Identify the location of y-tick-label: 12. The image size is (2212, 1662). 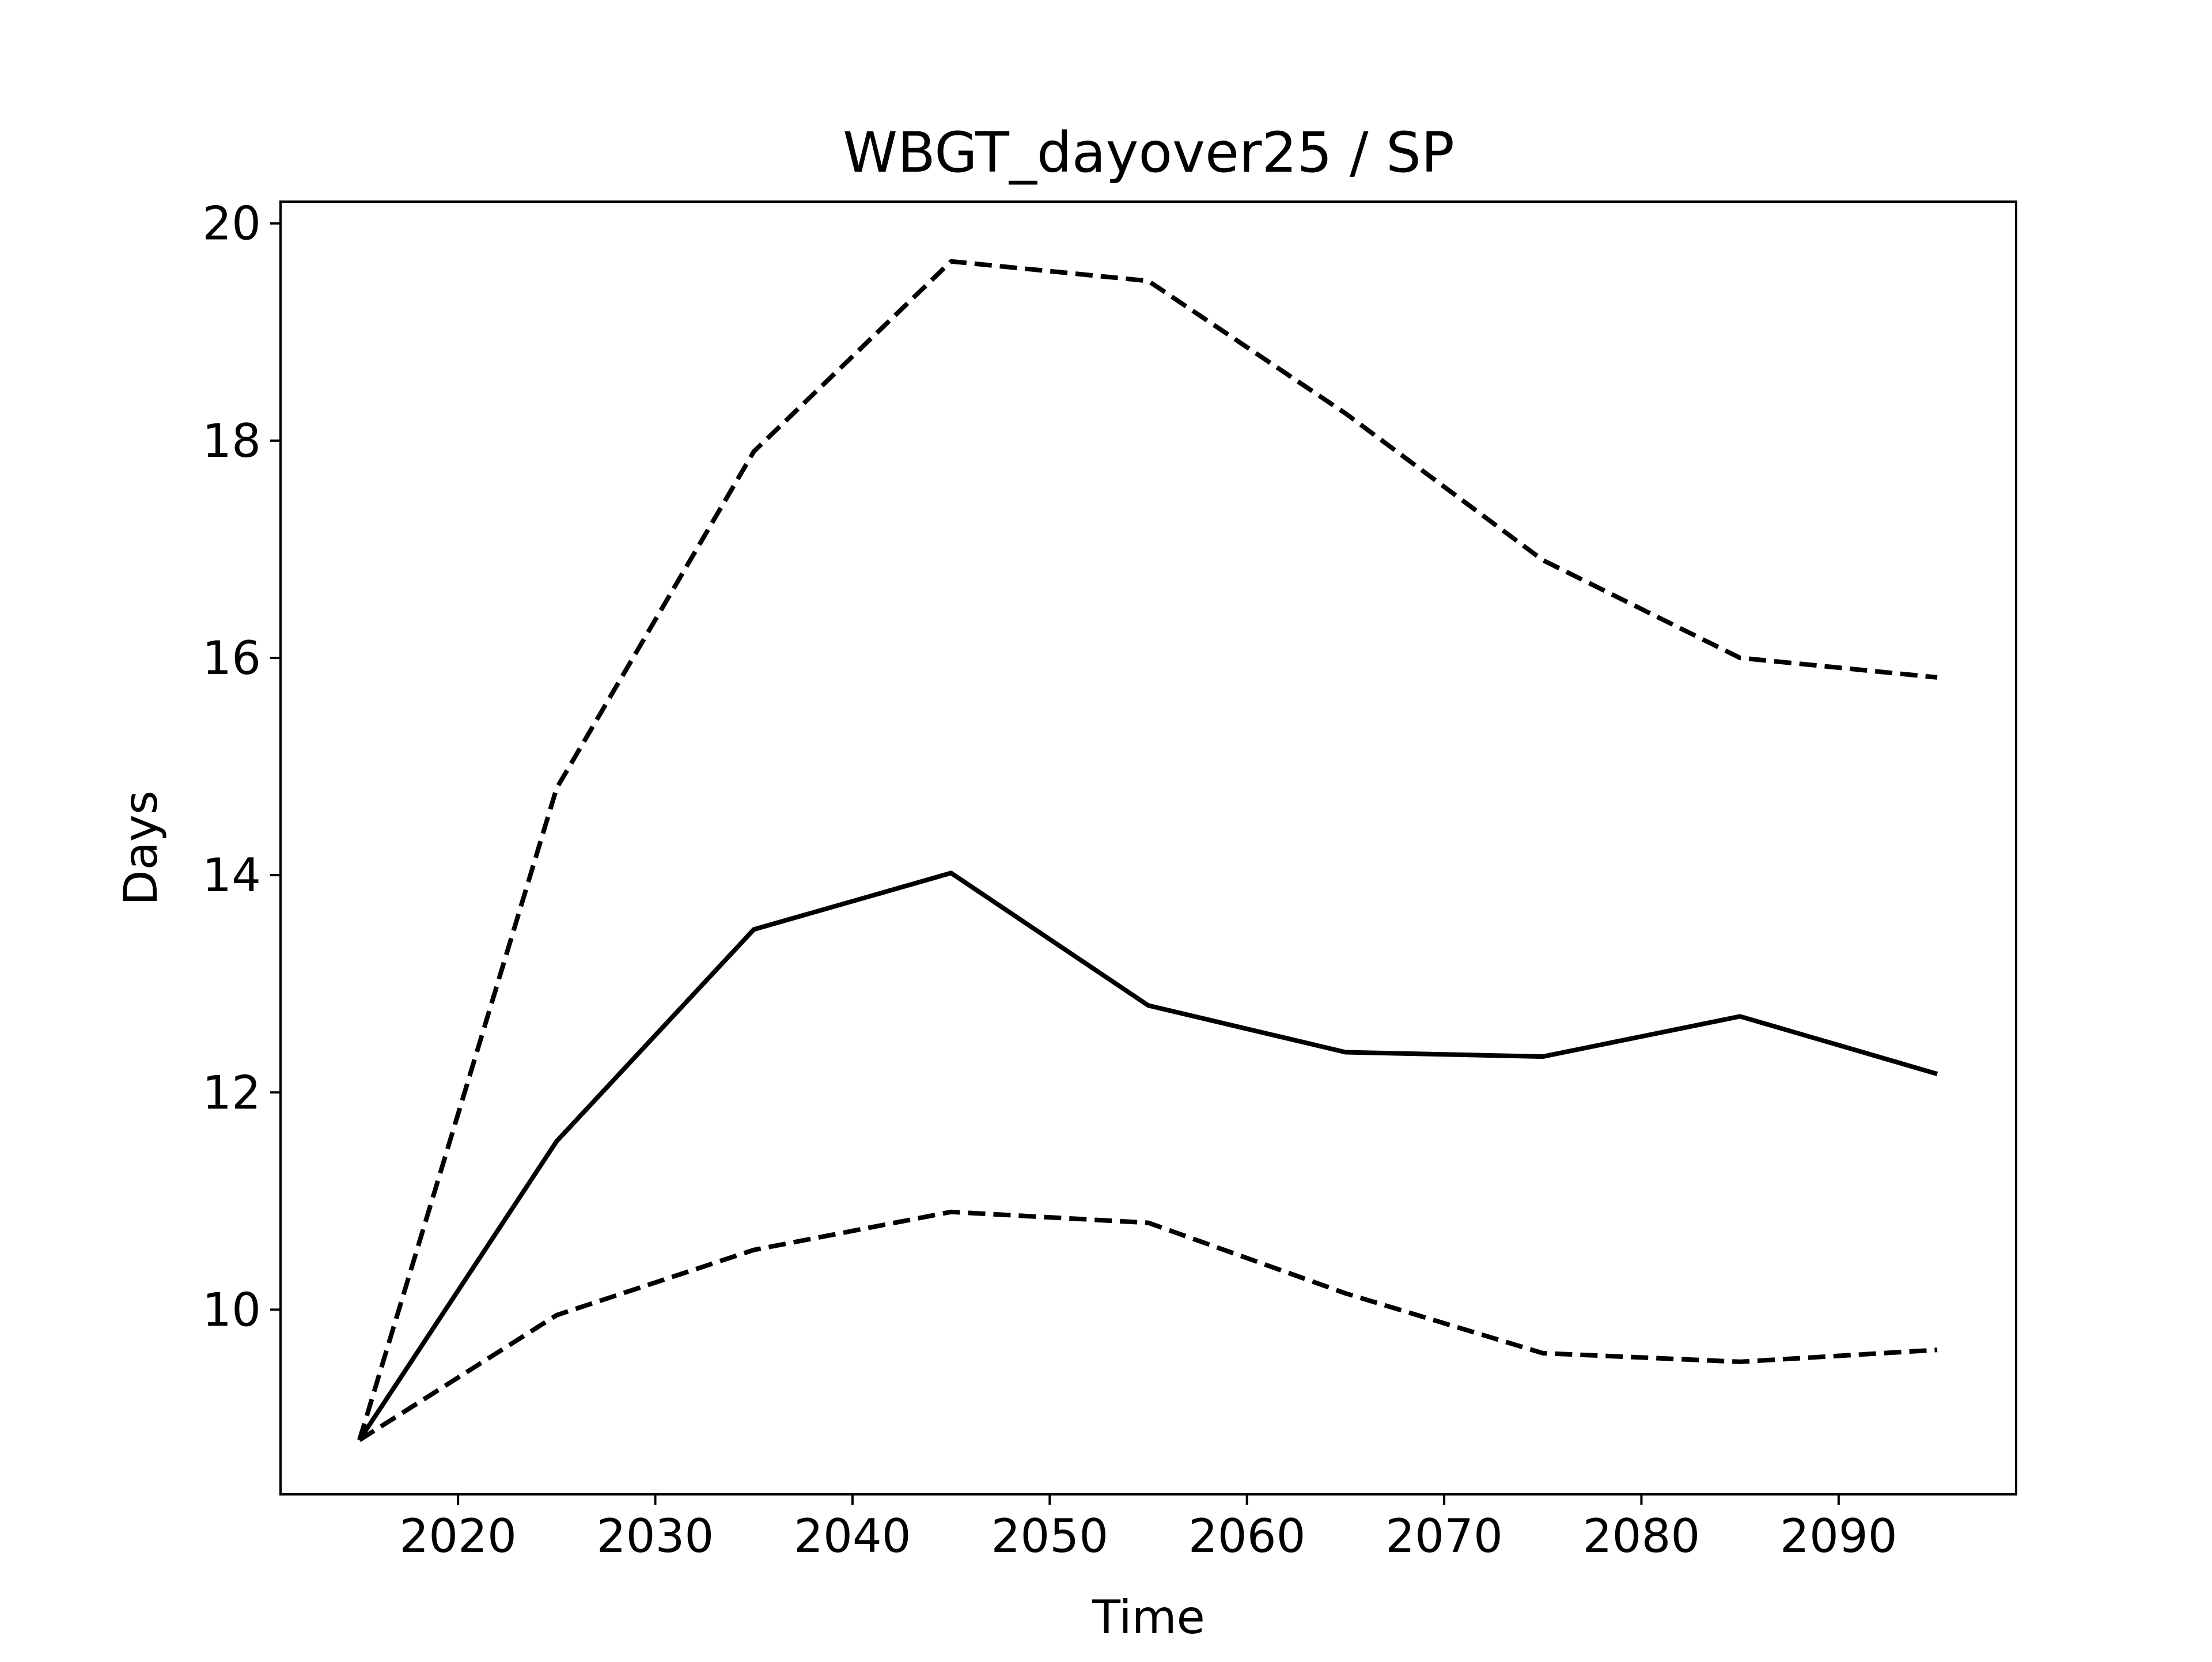
(231, 1093).